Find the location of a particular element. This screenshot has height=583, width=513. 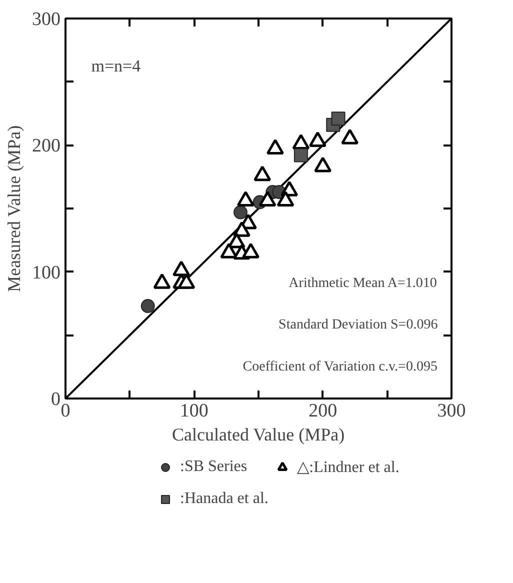

y-tick-label: 300 is located at coordinates (46, 19).